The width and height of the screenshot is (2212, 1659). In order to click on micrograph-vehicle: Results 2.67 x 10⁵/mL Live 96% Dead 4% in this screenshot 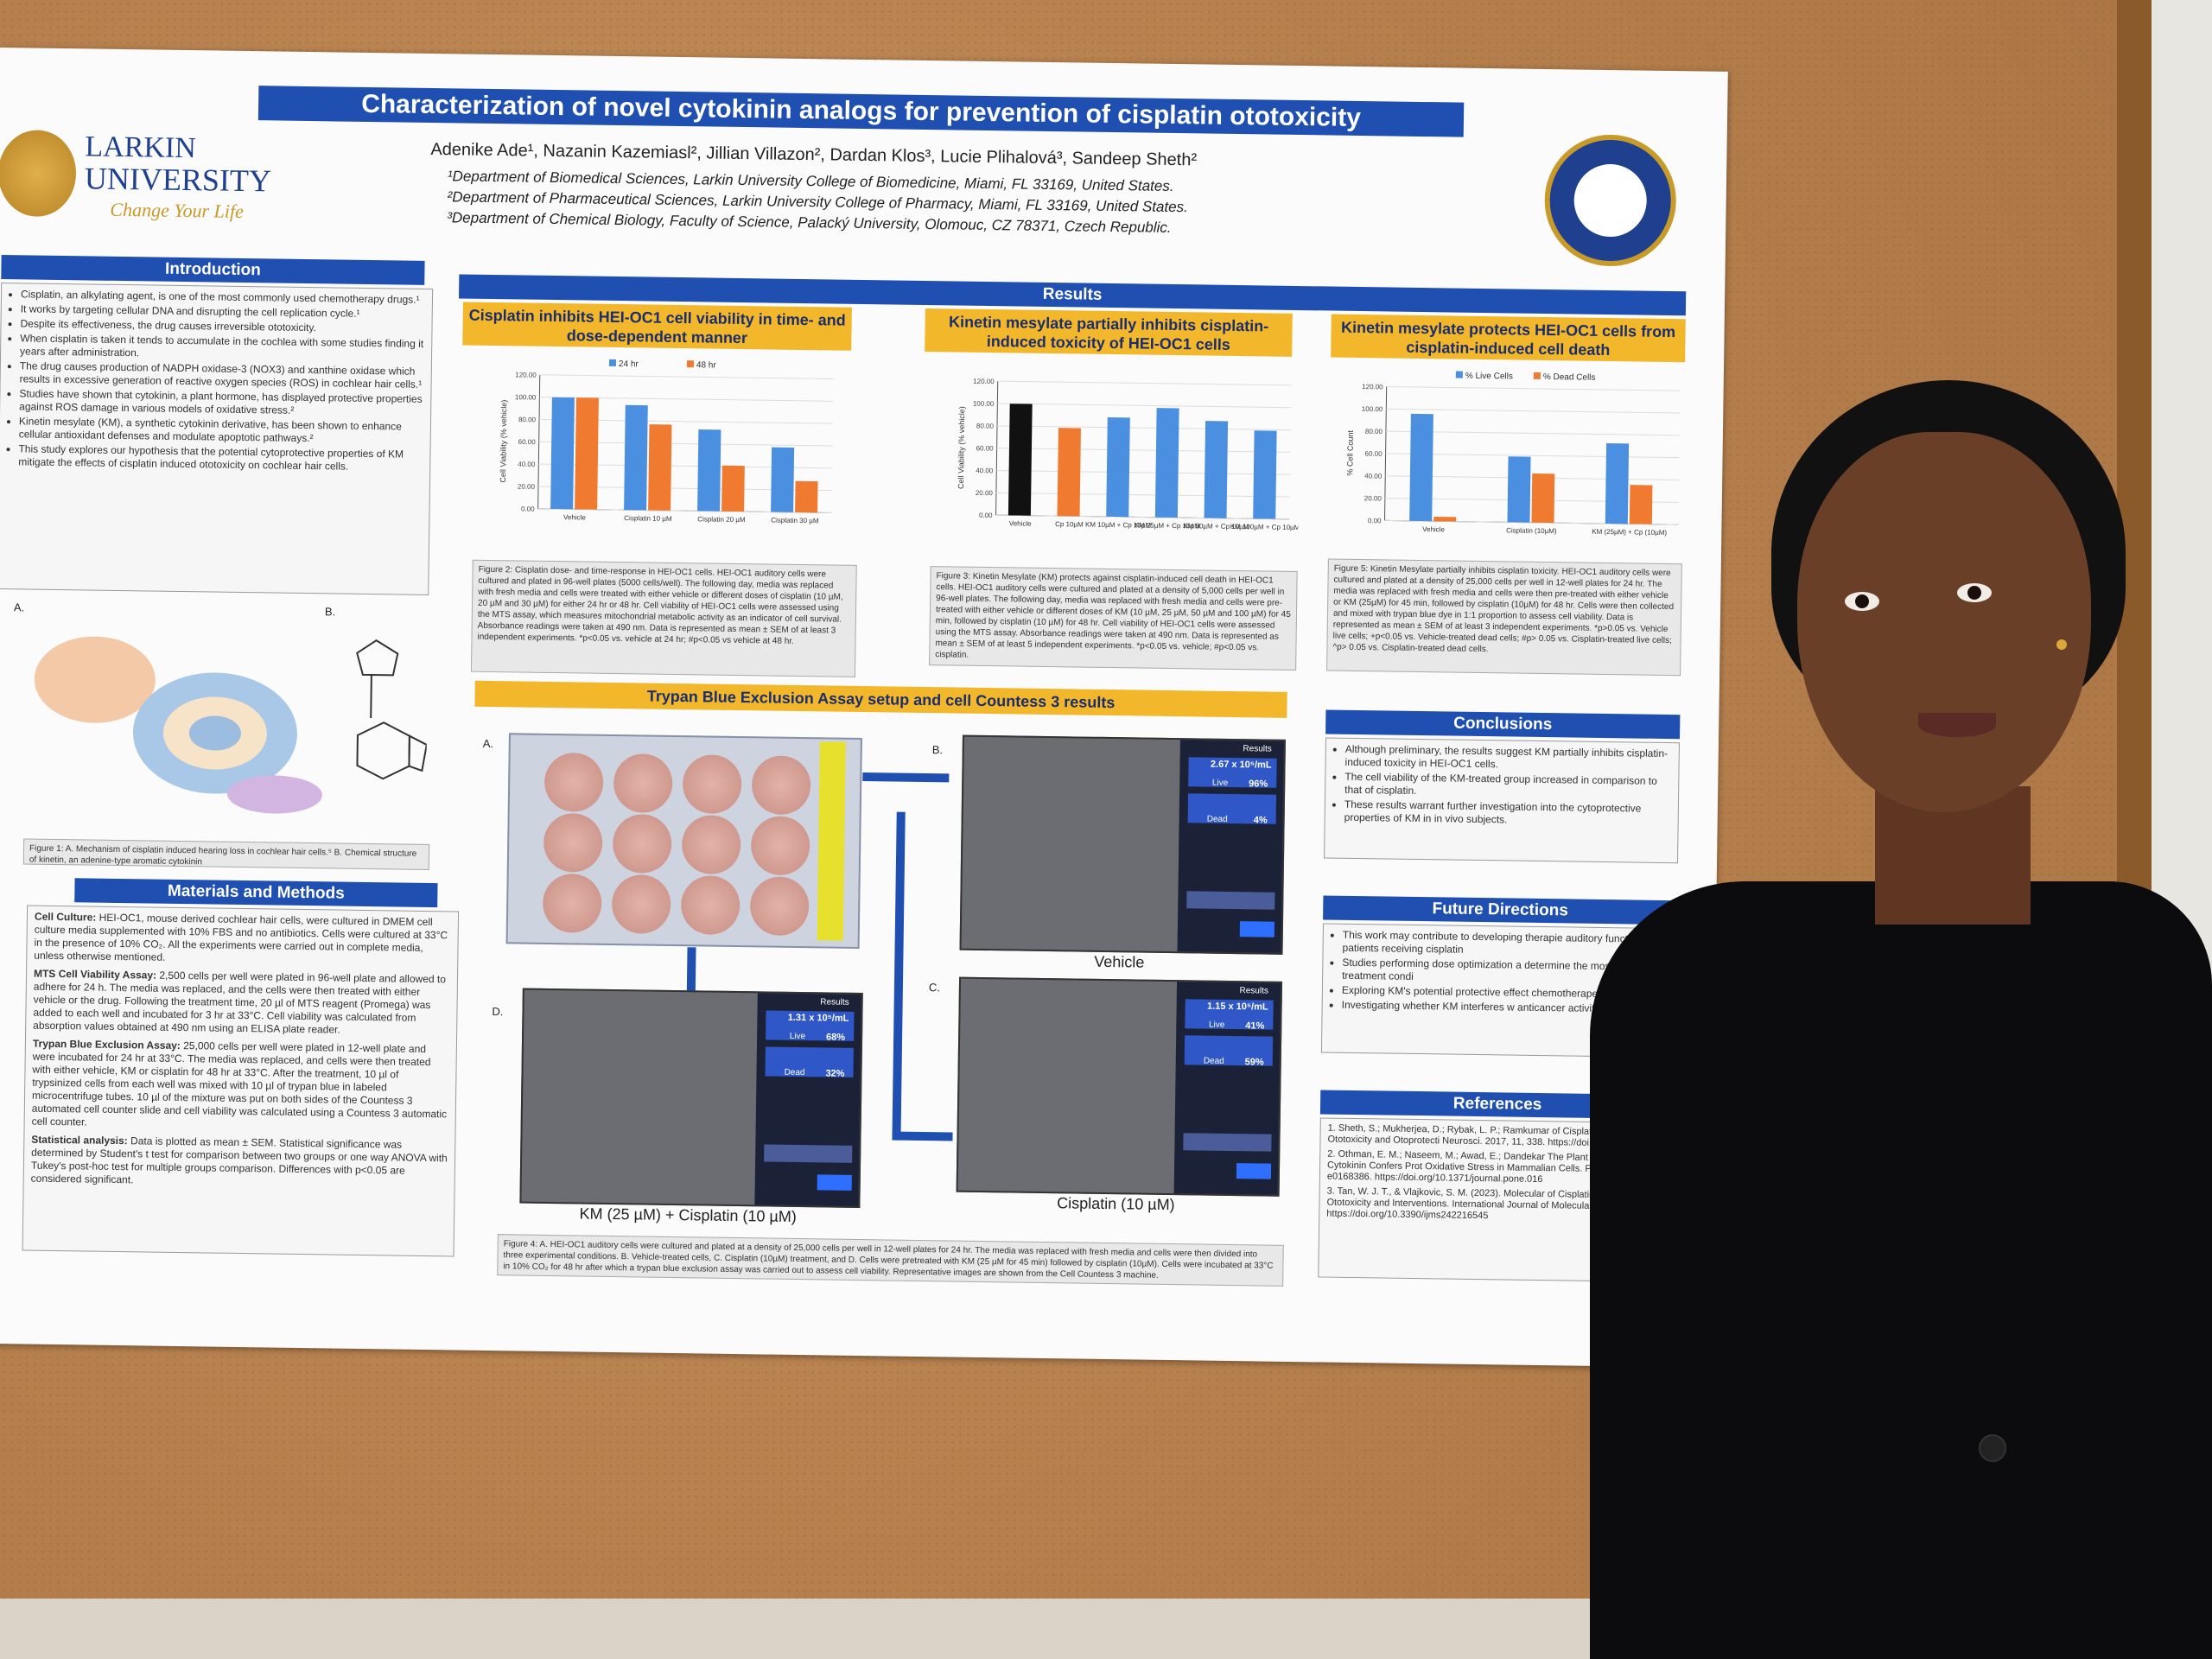, I will do `click(1122, 844)`.